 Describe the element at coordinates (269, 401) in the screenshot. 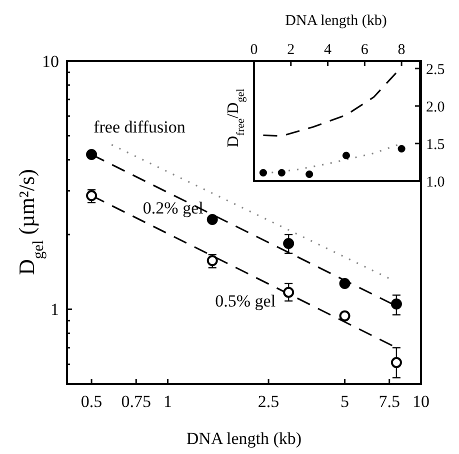

I see `x-tick-label: 2.5` at that location.